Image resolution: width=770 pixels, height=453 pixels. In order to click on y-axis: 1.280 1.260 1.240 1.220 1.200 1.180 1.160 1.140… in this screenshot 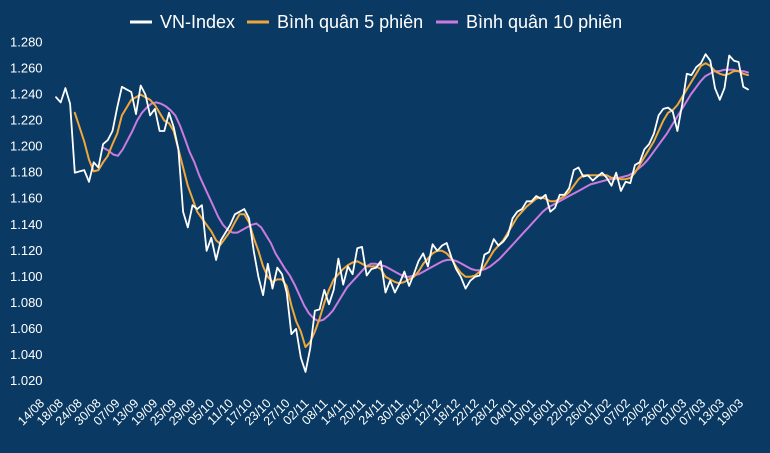, I will do `click(26, 211)`.